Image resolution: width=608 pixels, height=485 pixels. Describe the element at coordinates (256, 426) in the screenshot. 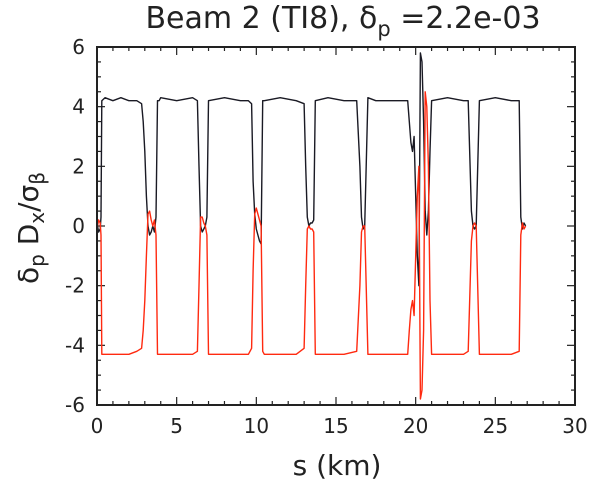

I see `x-tick-label: 10` at that location.